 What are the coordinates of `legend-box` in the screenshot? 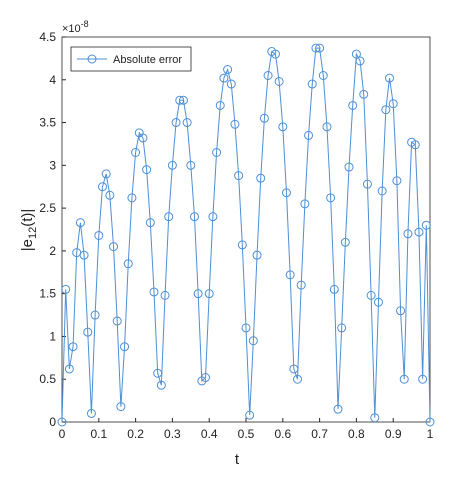 It's located at (131, 59).